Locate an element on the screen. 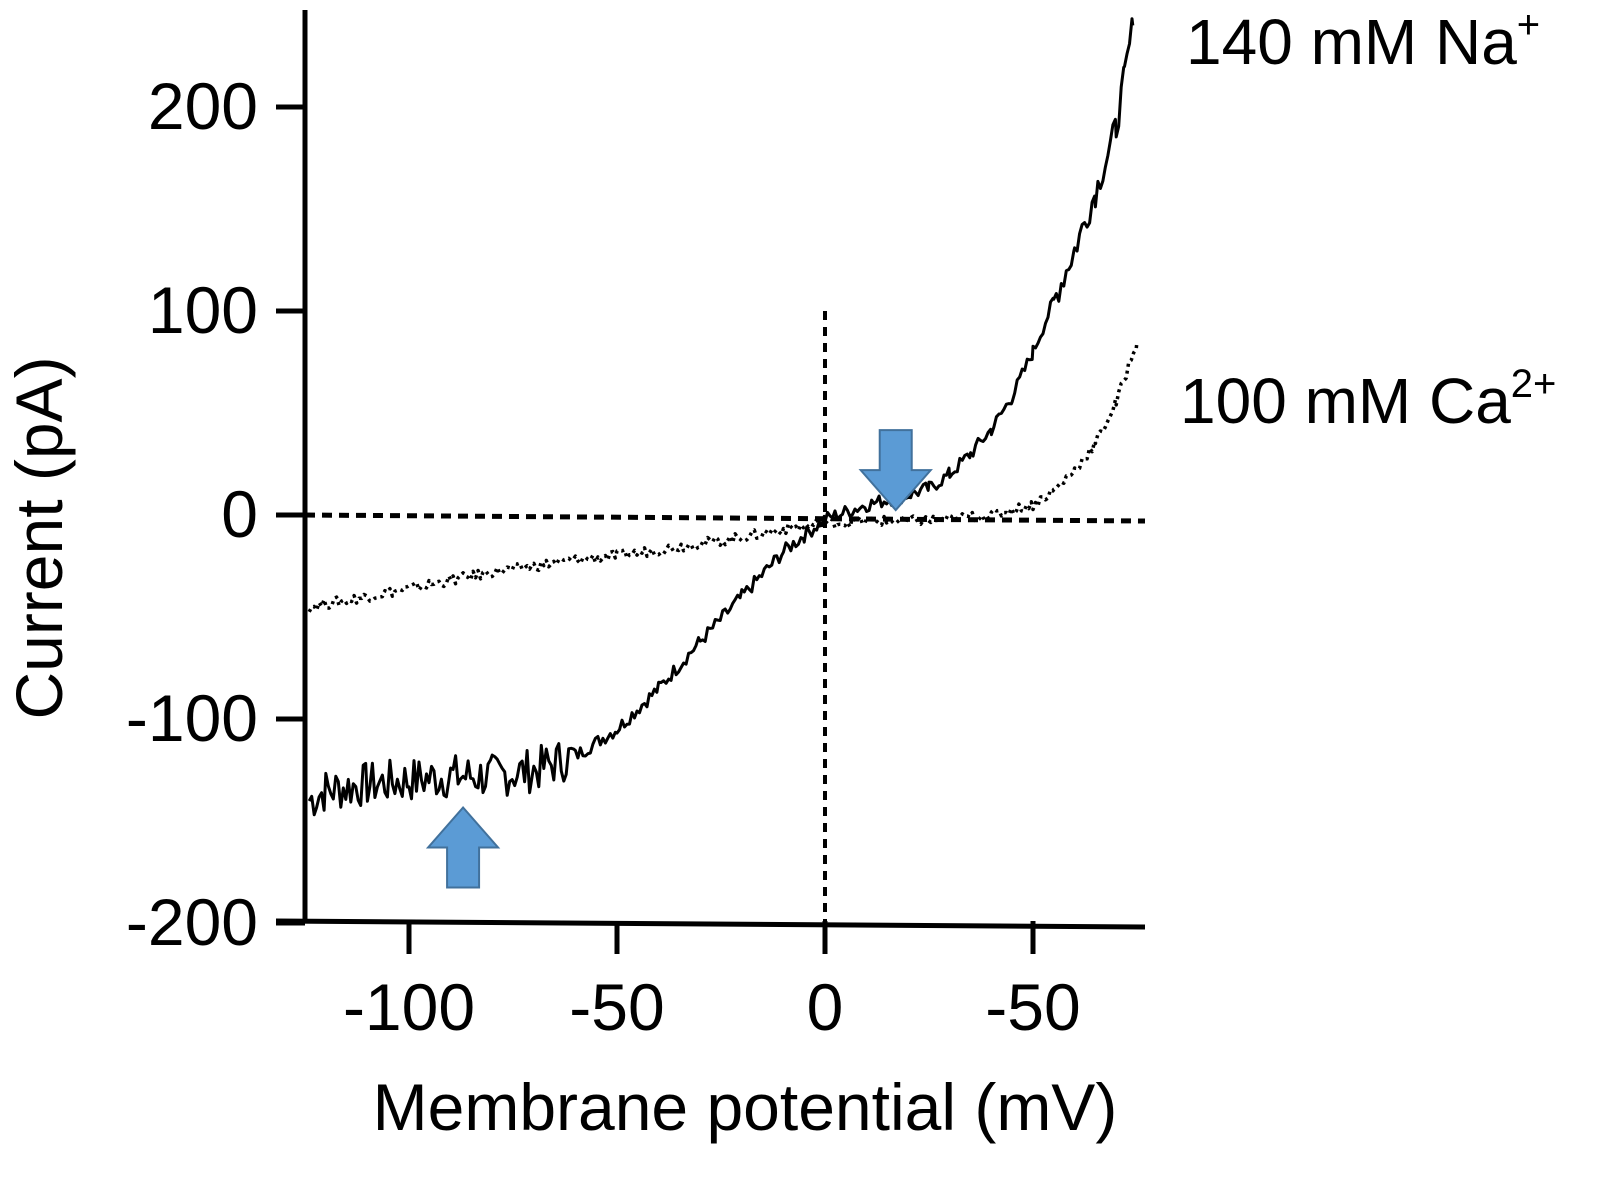  y-tick-label: 200 is located at coordinates (203, 106).